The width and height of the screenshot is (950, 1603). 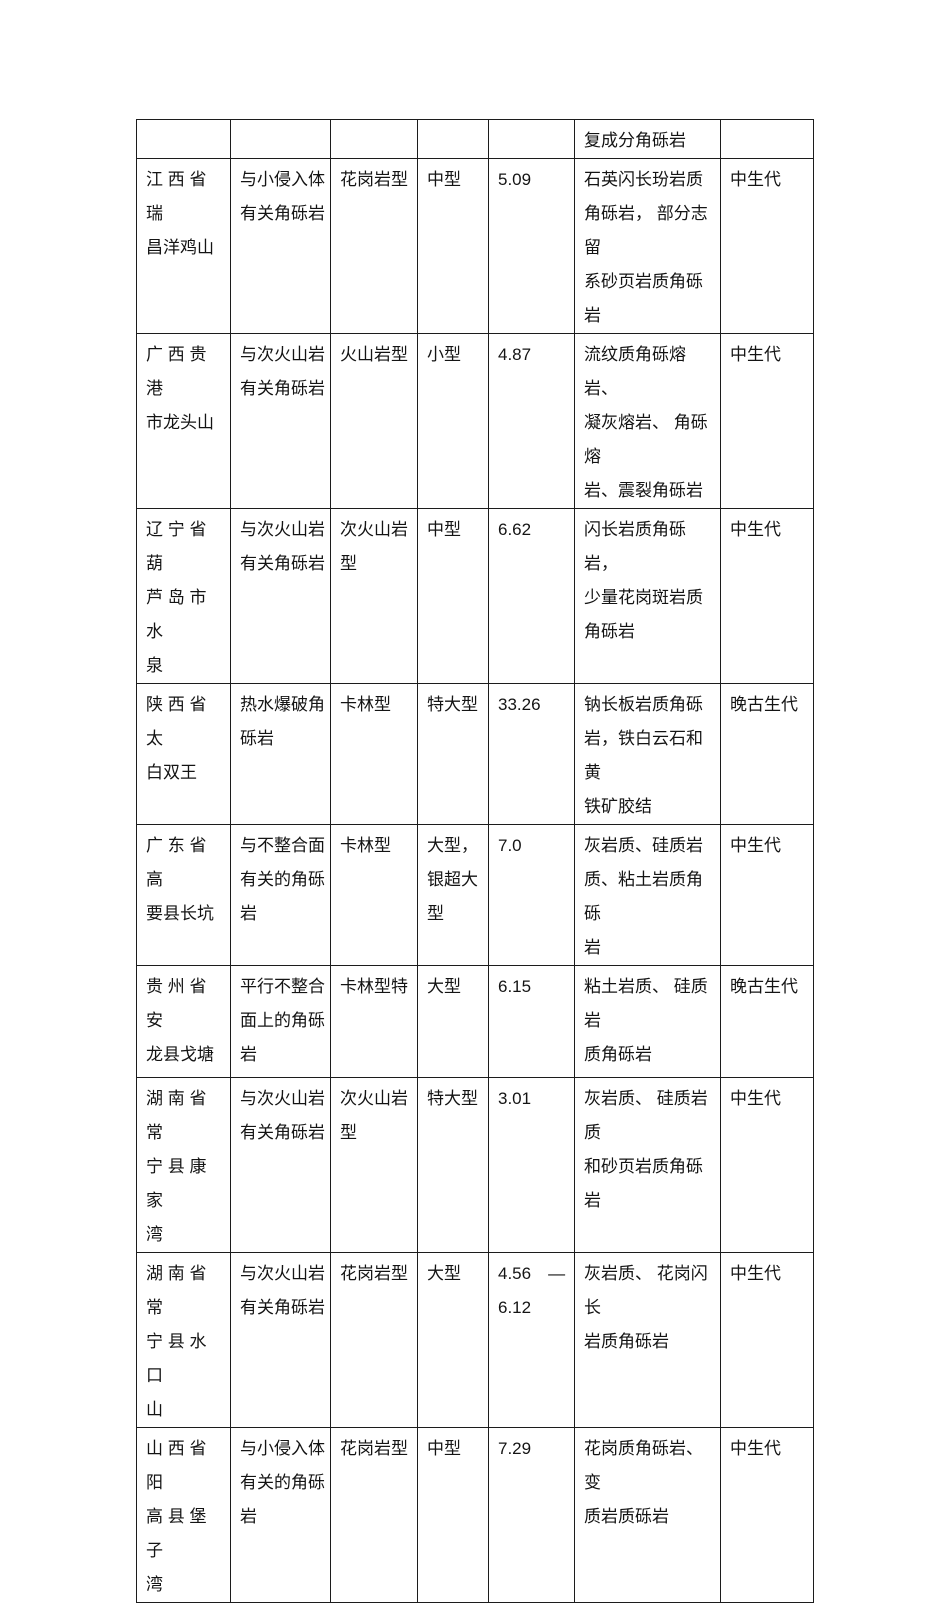 What do you see at coordinates (280, 754) in the screenshot?
I see `table-cell-breccia-type: 热水爆破角 砾岩` at bounding box center [280, 754].